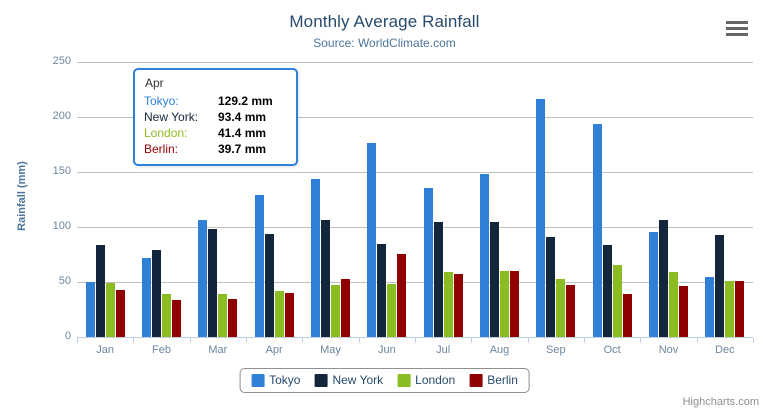 This screenshot has width=769, height=416. Describe the element at coordinates (156, 293) in the screenshot. I see `bar-new-york-feb` at that location.